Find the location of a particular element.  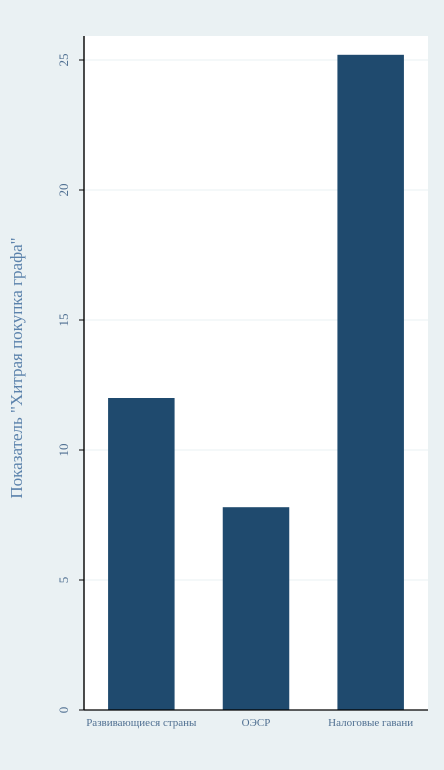

y-axis-label: Показатель "Хитрая покупка графа" is located at coordinates (16, 367).